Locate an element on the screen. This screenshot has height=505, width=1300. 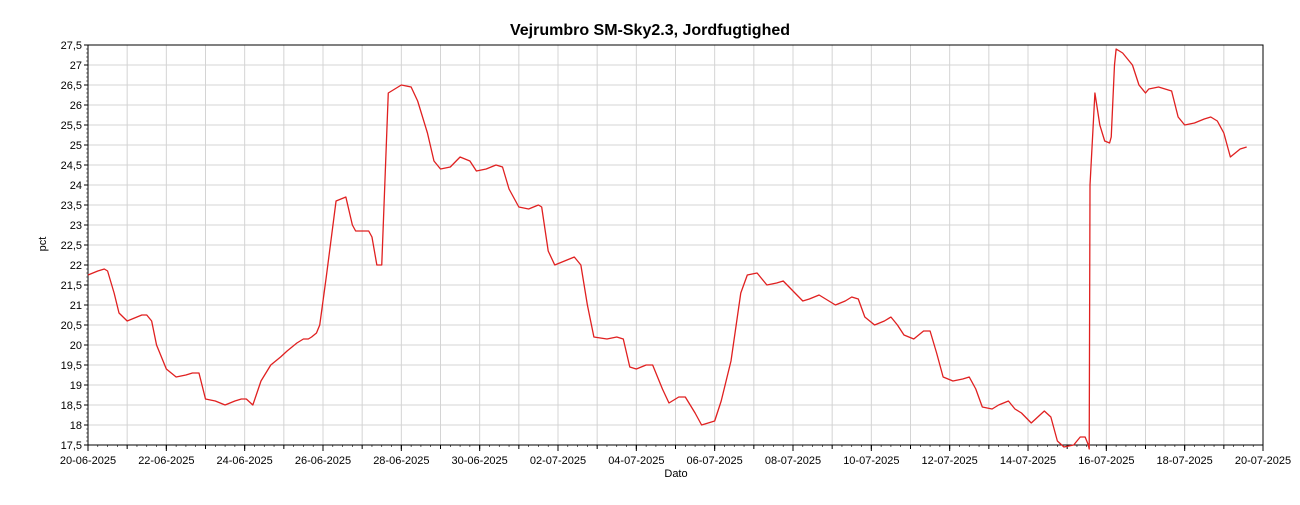
y-tick-label: 23,5 is located at coordinates (71, 206).